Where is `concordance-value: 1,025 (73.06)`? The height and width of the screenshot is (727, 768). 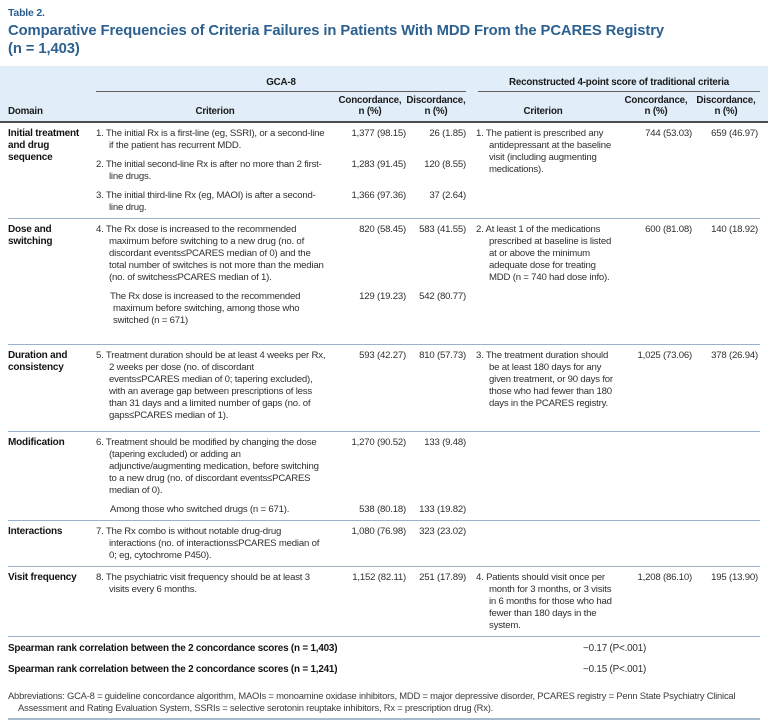
concordance-value: 1,025 (73.06) is located at coordinates (665, 355).